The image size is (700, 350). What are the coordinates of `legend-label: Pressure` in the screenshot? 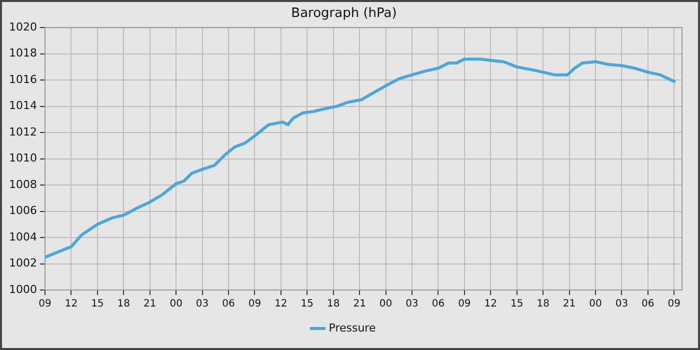 It's located at (352, 327).